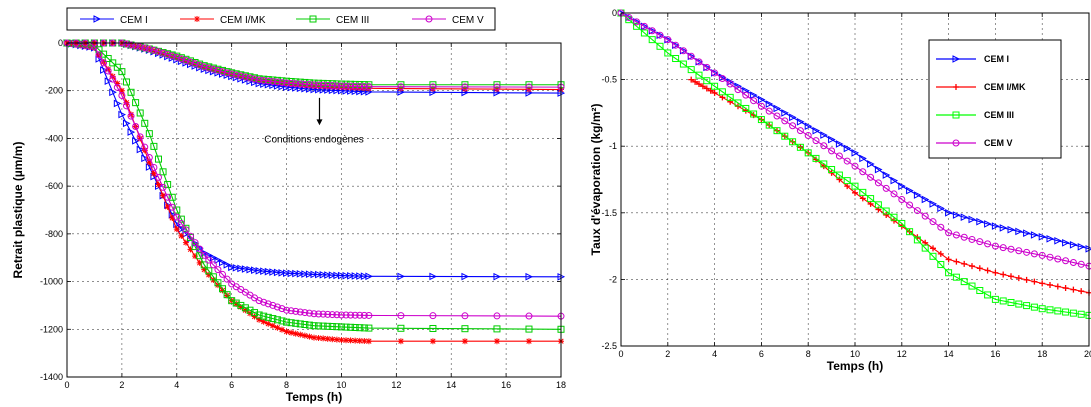  Describe the element at coordinates (996, 59) in the screenshot. I see `legend-label: CEM I` at that location.